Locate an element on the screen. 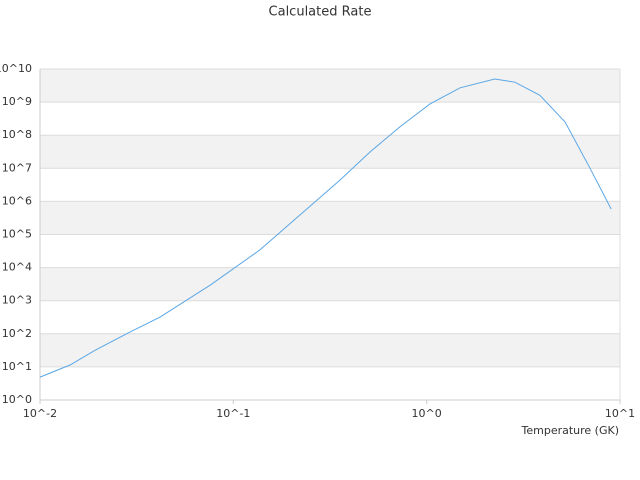 The width and height of the screenshot is (640, 480). y-tick-label: 10^10 is located at coordinates (16, 68).